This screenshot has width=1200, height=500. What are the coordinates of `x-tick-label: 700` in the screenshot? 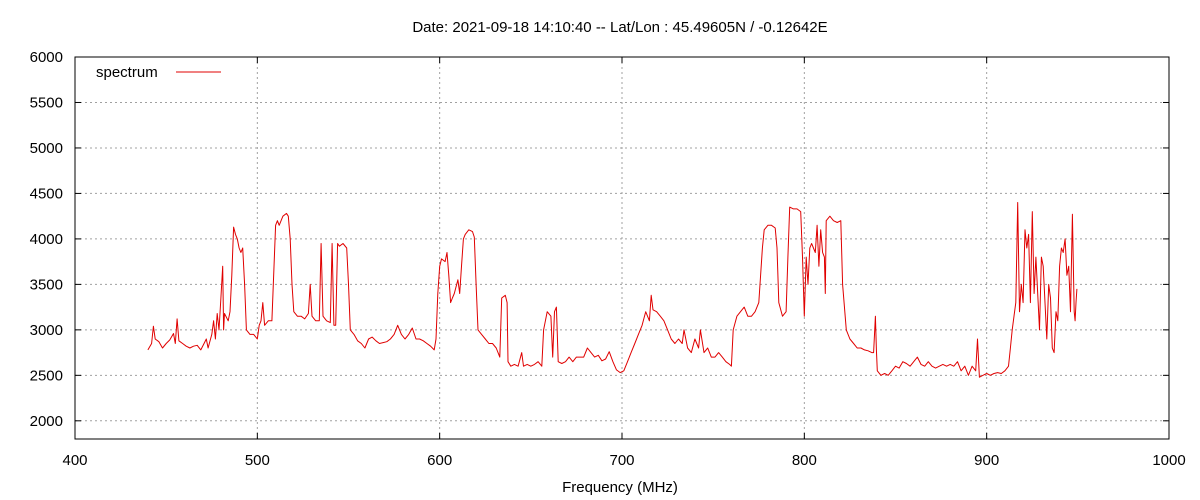 It's located at (621, 460).